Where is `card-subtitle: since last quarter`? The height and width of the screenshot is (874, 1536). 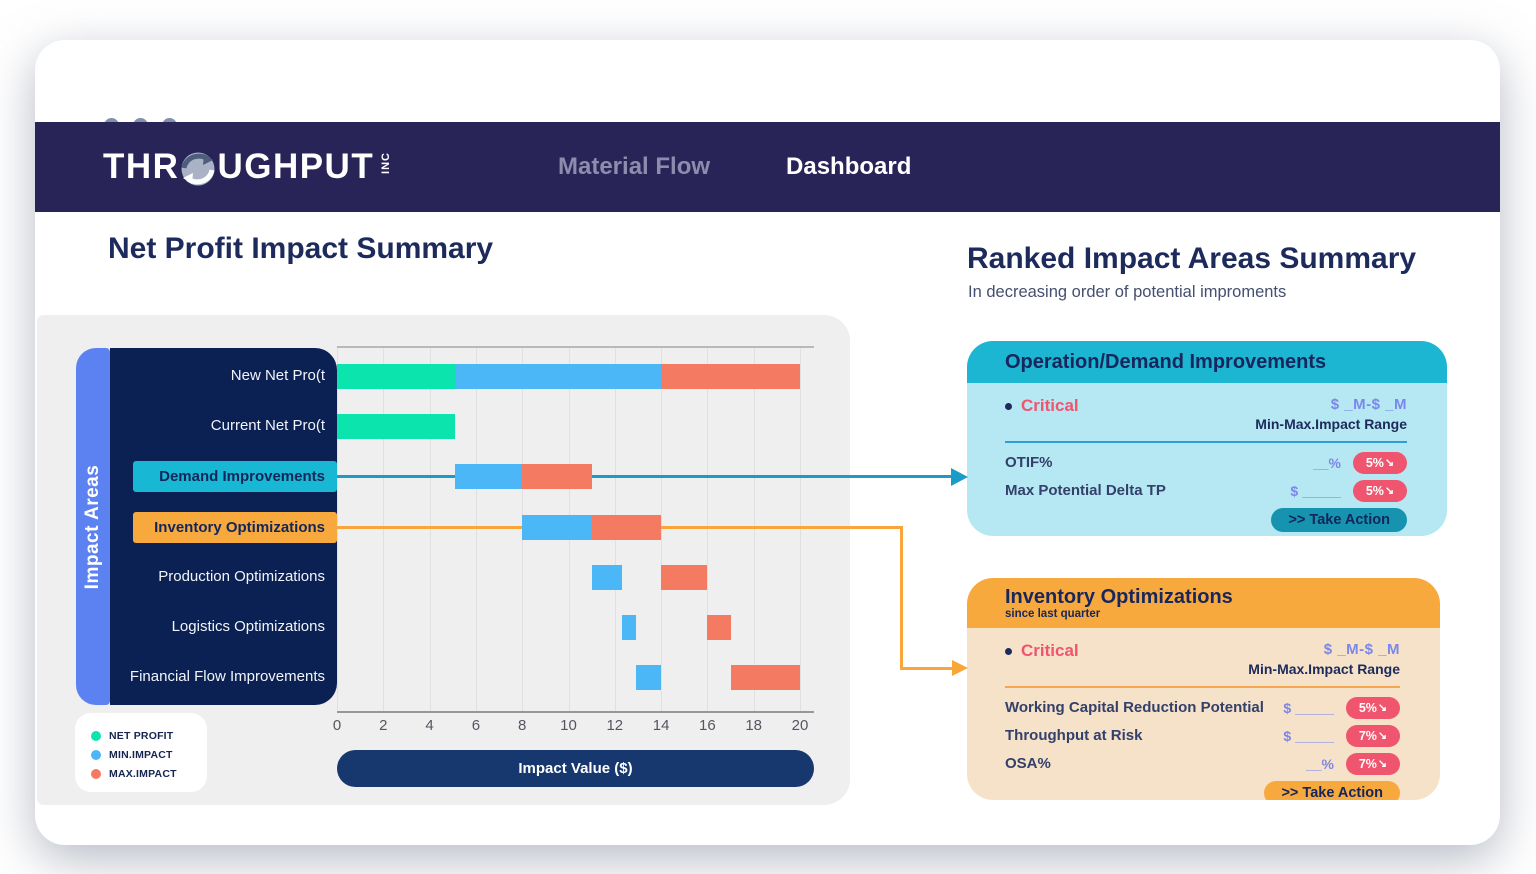 card-subtitle: since last quarter is located at coordinates (1053, 614).